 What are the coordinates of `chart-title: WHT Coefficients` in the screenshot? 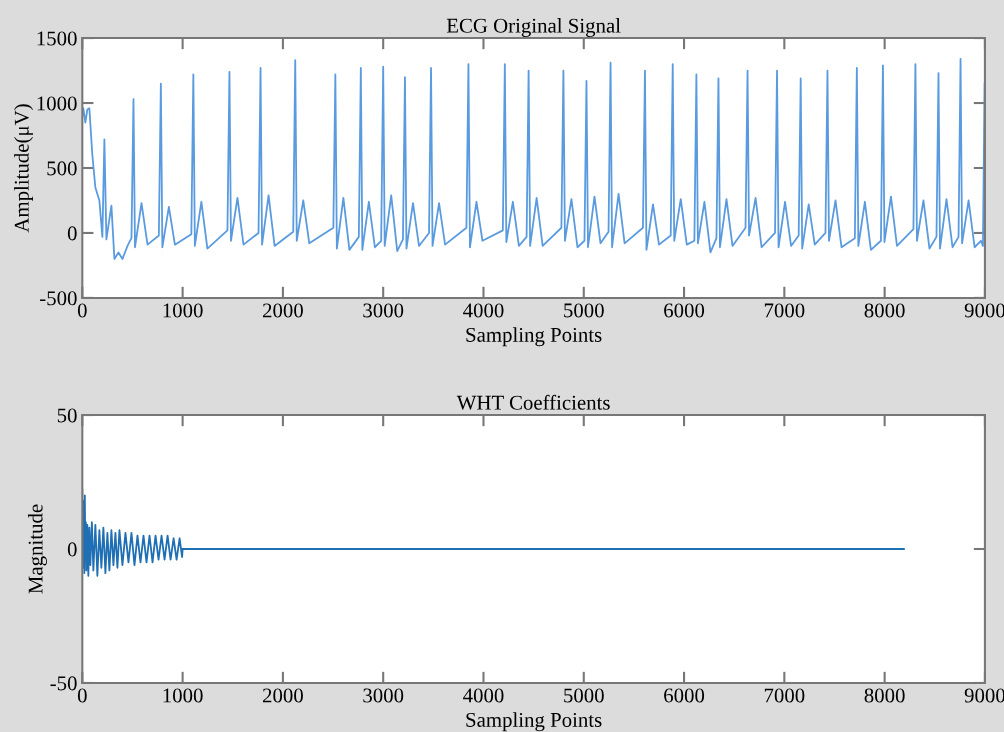 It's located at (533, 402).